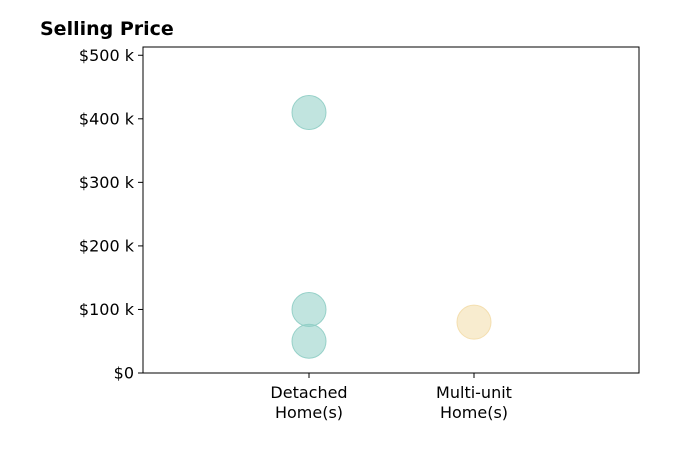 This screenshot has height=462, width=679. I want to click on y-tick-label: $200 k, so click(107, 245).